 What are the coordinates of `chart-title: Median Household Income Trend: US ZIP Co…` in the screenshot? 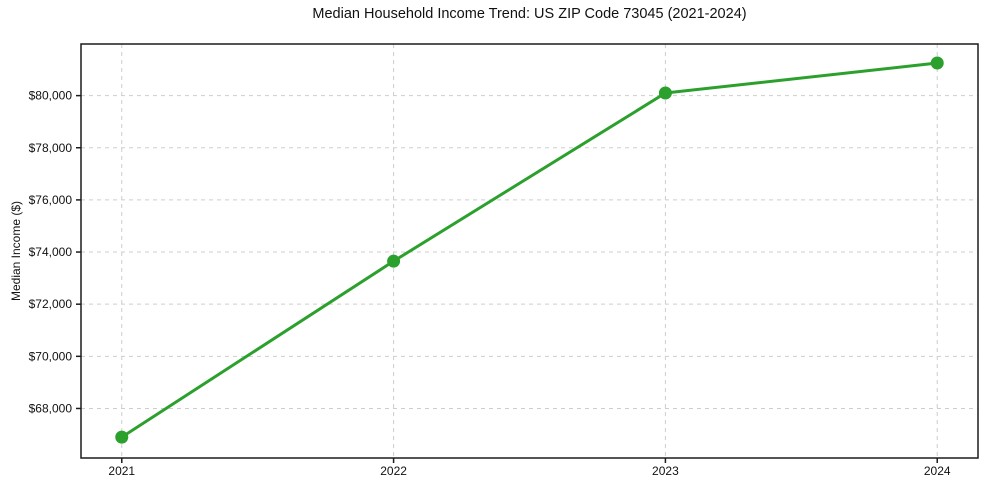 It's located at (529, 14).